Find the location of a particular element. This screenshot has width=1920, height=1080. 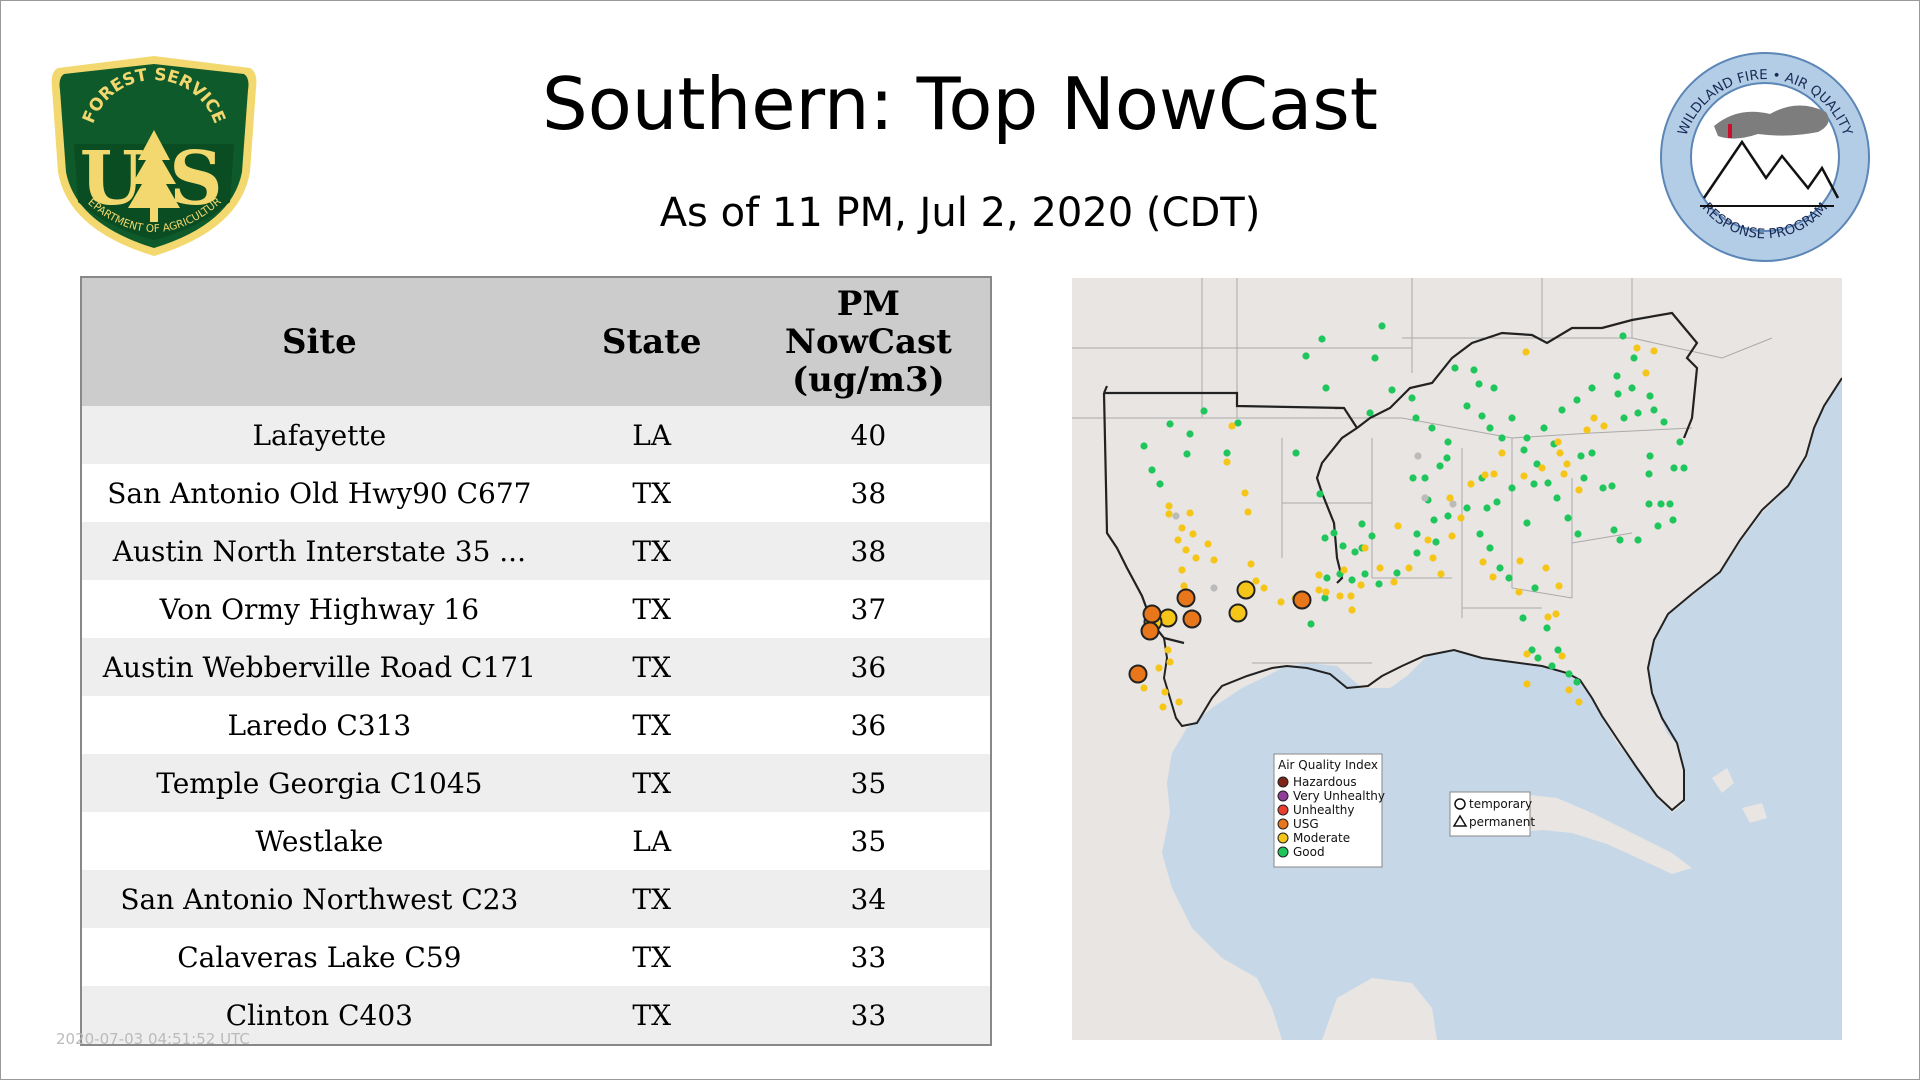

table-row: Laredo C313 TX 36 is located at coordinates (536, 725).